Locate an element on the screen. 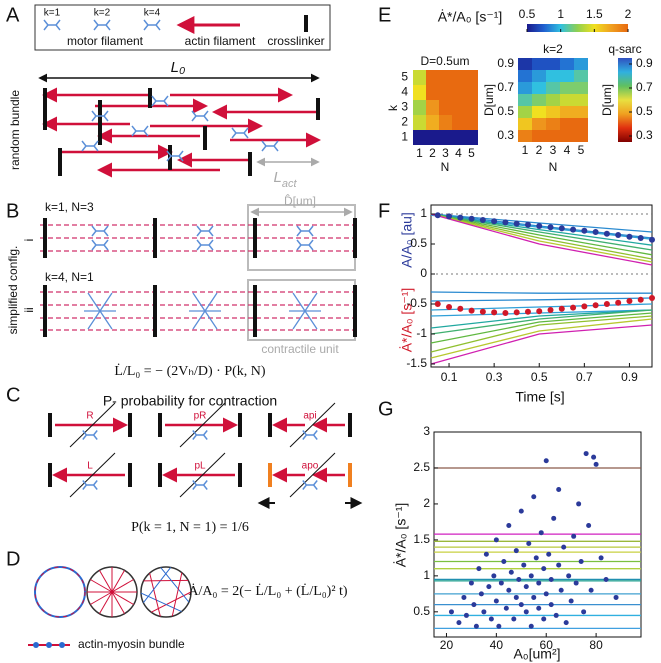 Image resolution: width=661 pixels, height=663 pixels. state-label: pR is located at coordinates (200, 416).